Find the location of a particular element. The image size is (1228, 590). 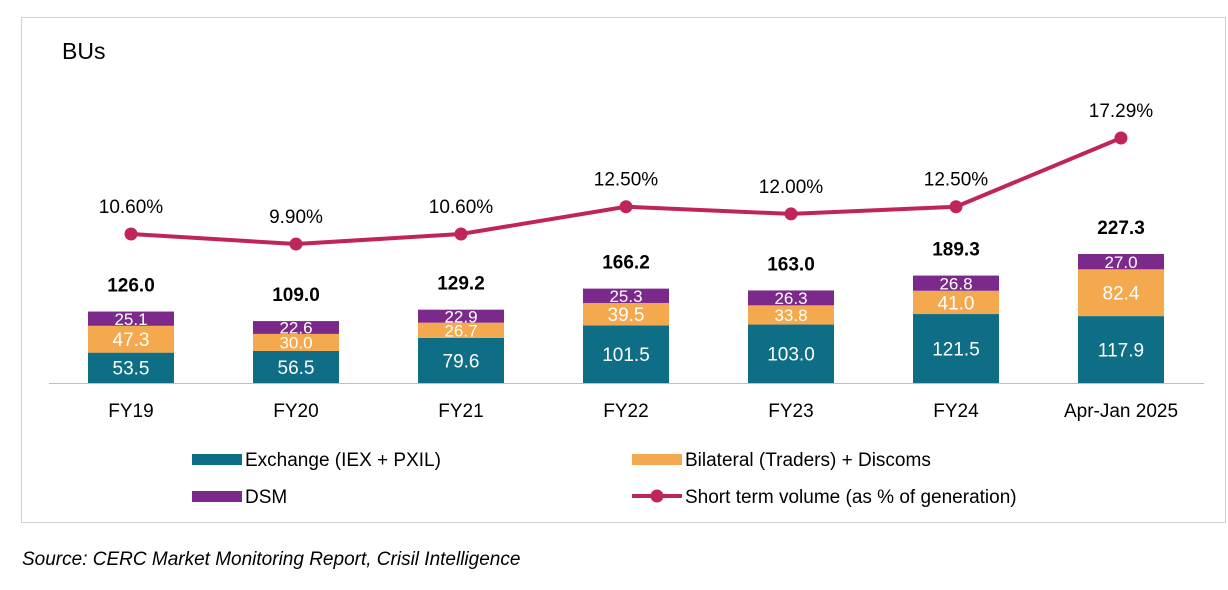

legend-label: Bilateral (Traders) + Discoms is located at coordinates (808, 460).